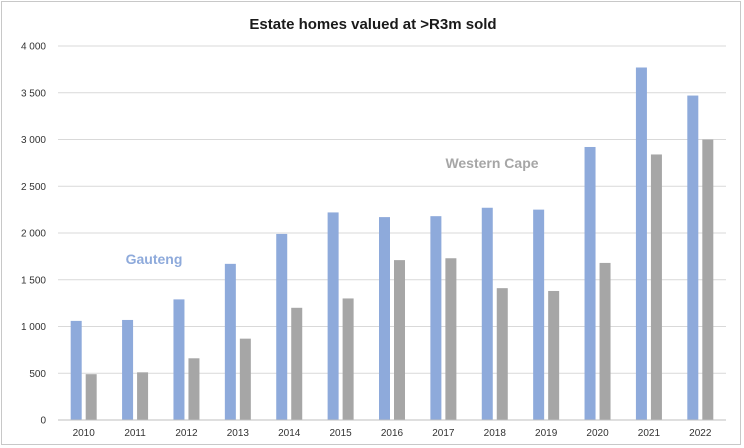 Image resolution: width=744 pixels, height=448 pixels. I want to click on bar-gauteng-2017, so click(436, 318).